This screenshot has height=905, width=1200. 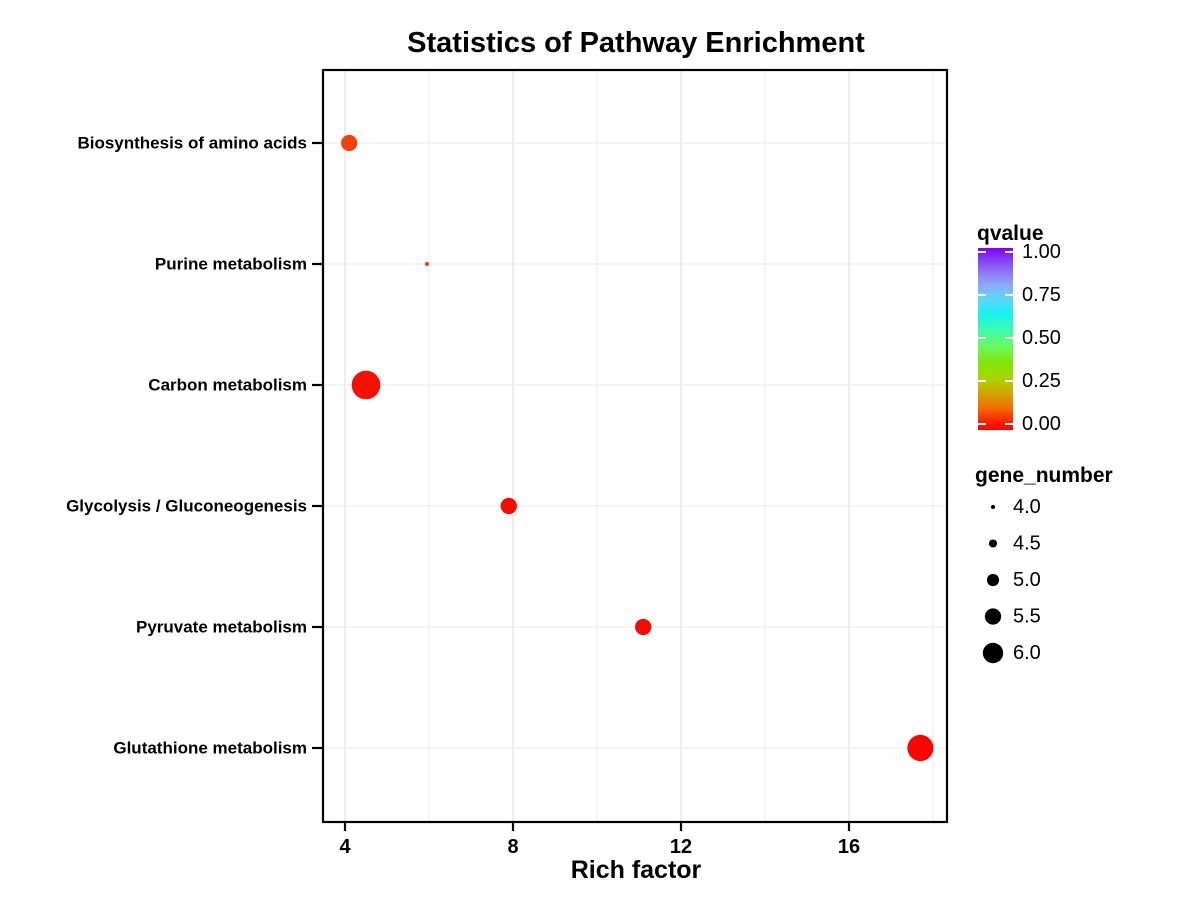 What do you see at coordinates (210, 748) in the screenshot?
I see `y-axis-category-label: Glutathione metabolism` at bounding box center [210, 748].